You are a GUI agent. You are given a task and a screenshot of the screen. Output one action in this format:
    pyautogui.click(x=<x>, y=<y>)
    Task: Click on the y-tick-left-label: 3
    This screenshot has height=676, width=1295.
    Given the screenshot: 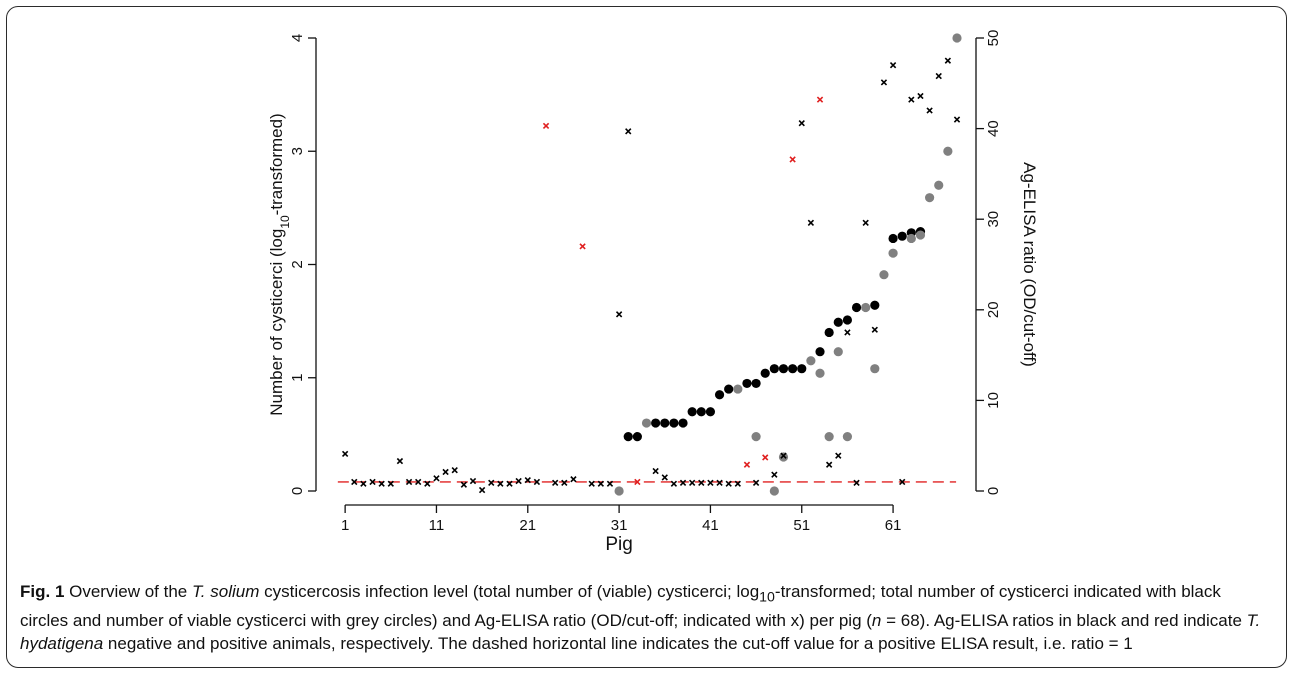 What is the action you would take?
    pyautogui.click(x=297, y=151)
    